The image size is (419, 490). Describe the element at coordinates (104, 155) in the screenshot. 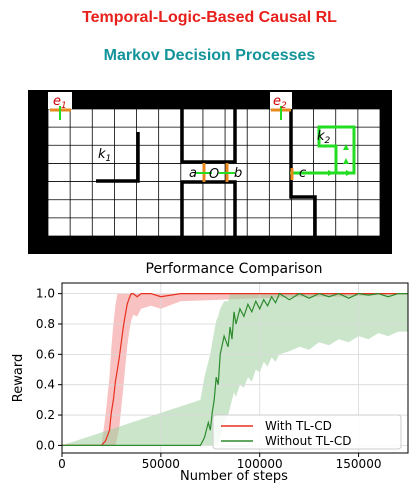

I see `label-k1: k1` at that location.